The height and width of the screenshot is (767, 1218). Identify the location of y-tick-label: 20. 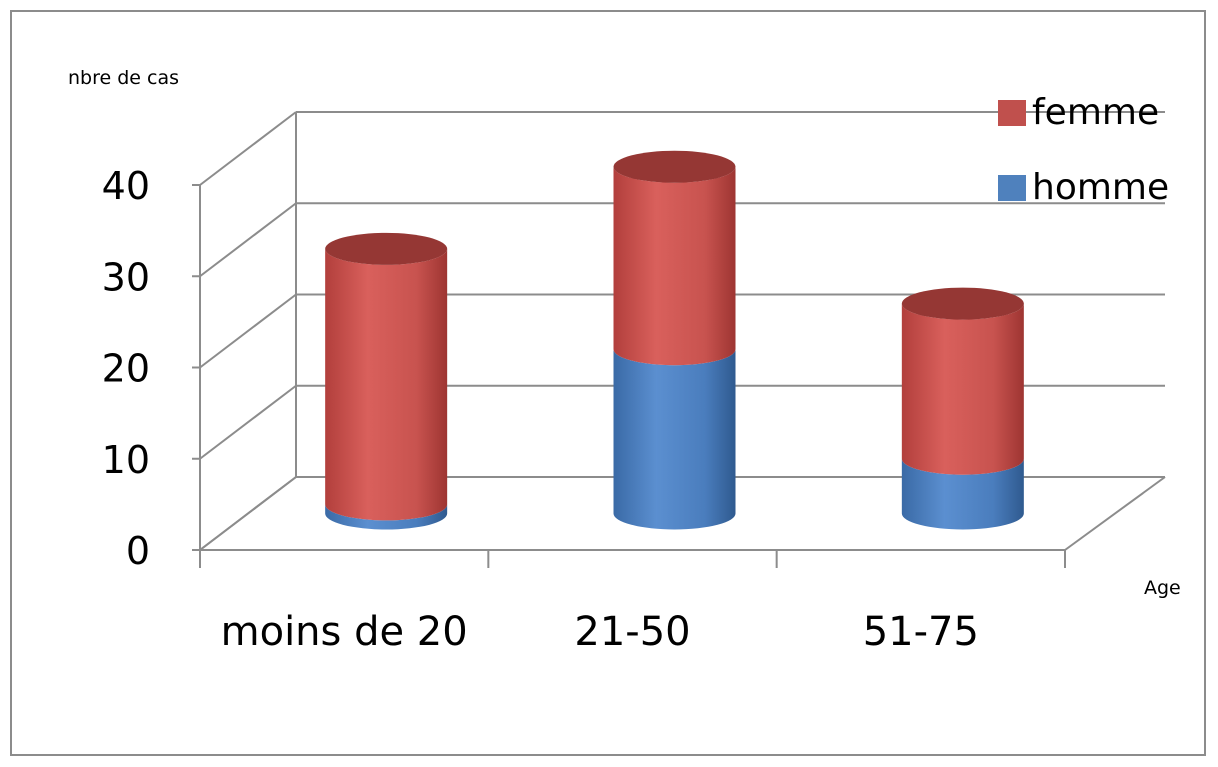
(126, 369).